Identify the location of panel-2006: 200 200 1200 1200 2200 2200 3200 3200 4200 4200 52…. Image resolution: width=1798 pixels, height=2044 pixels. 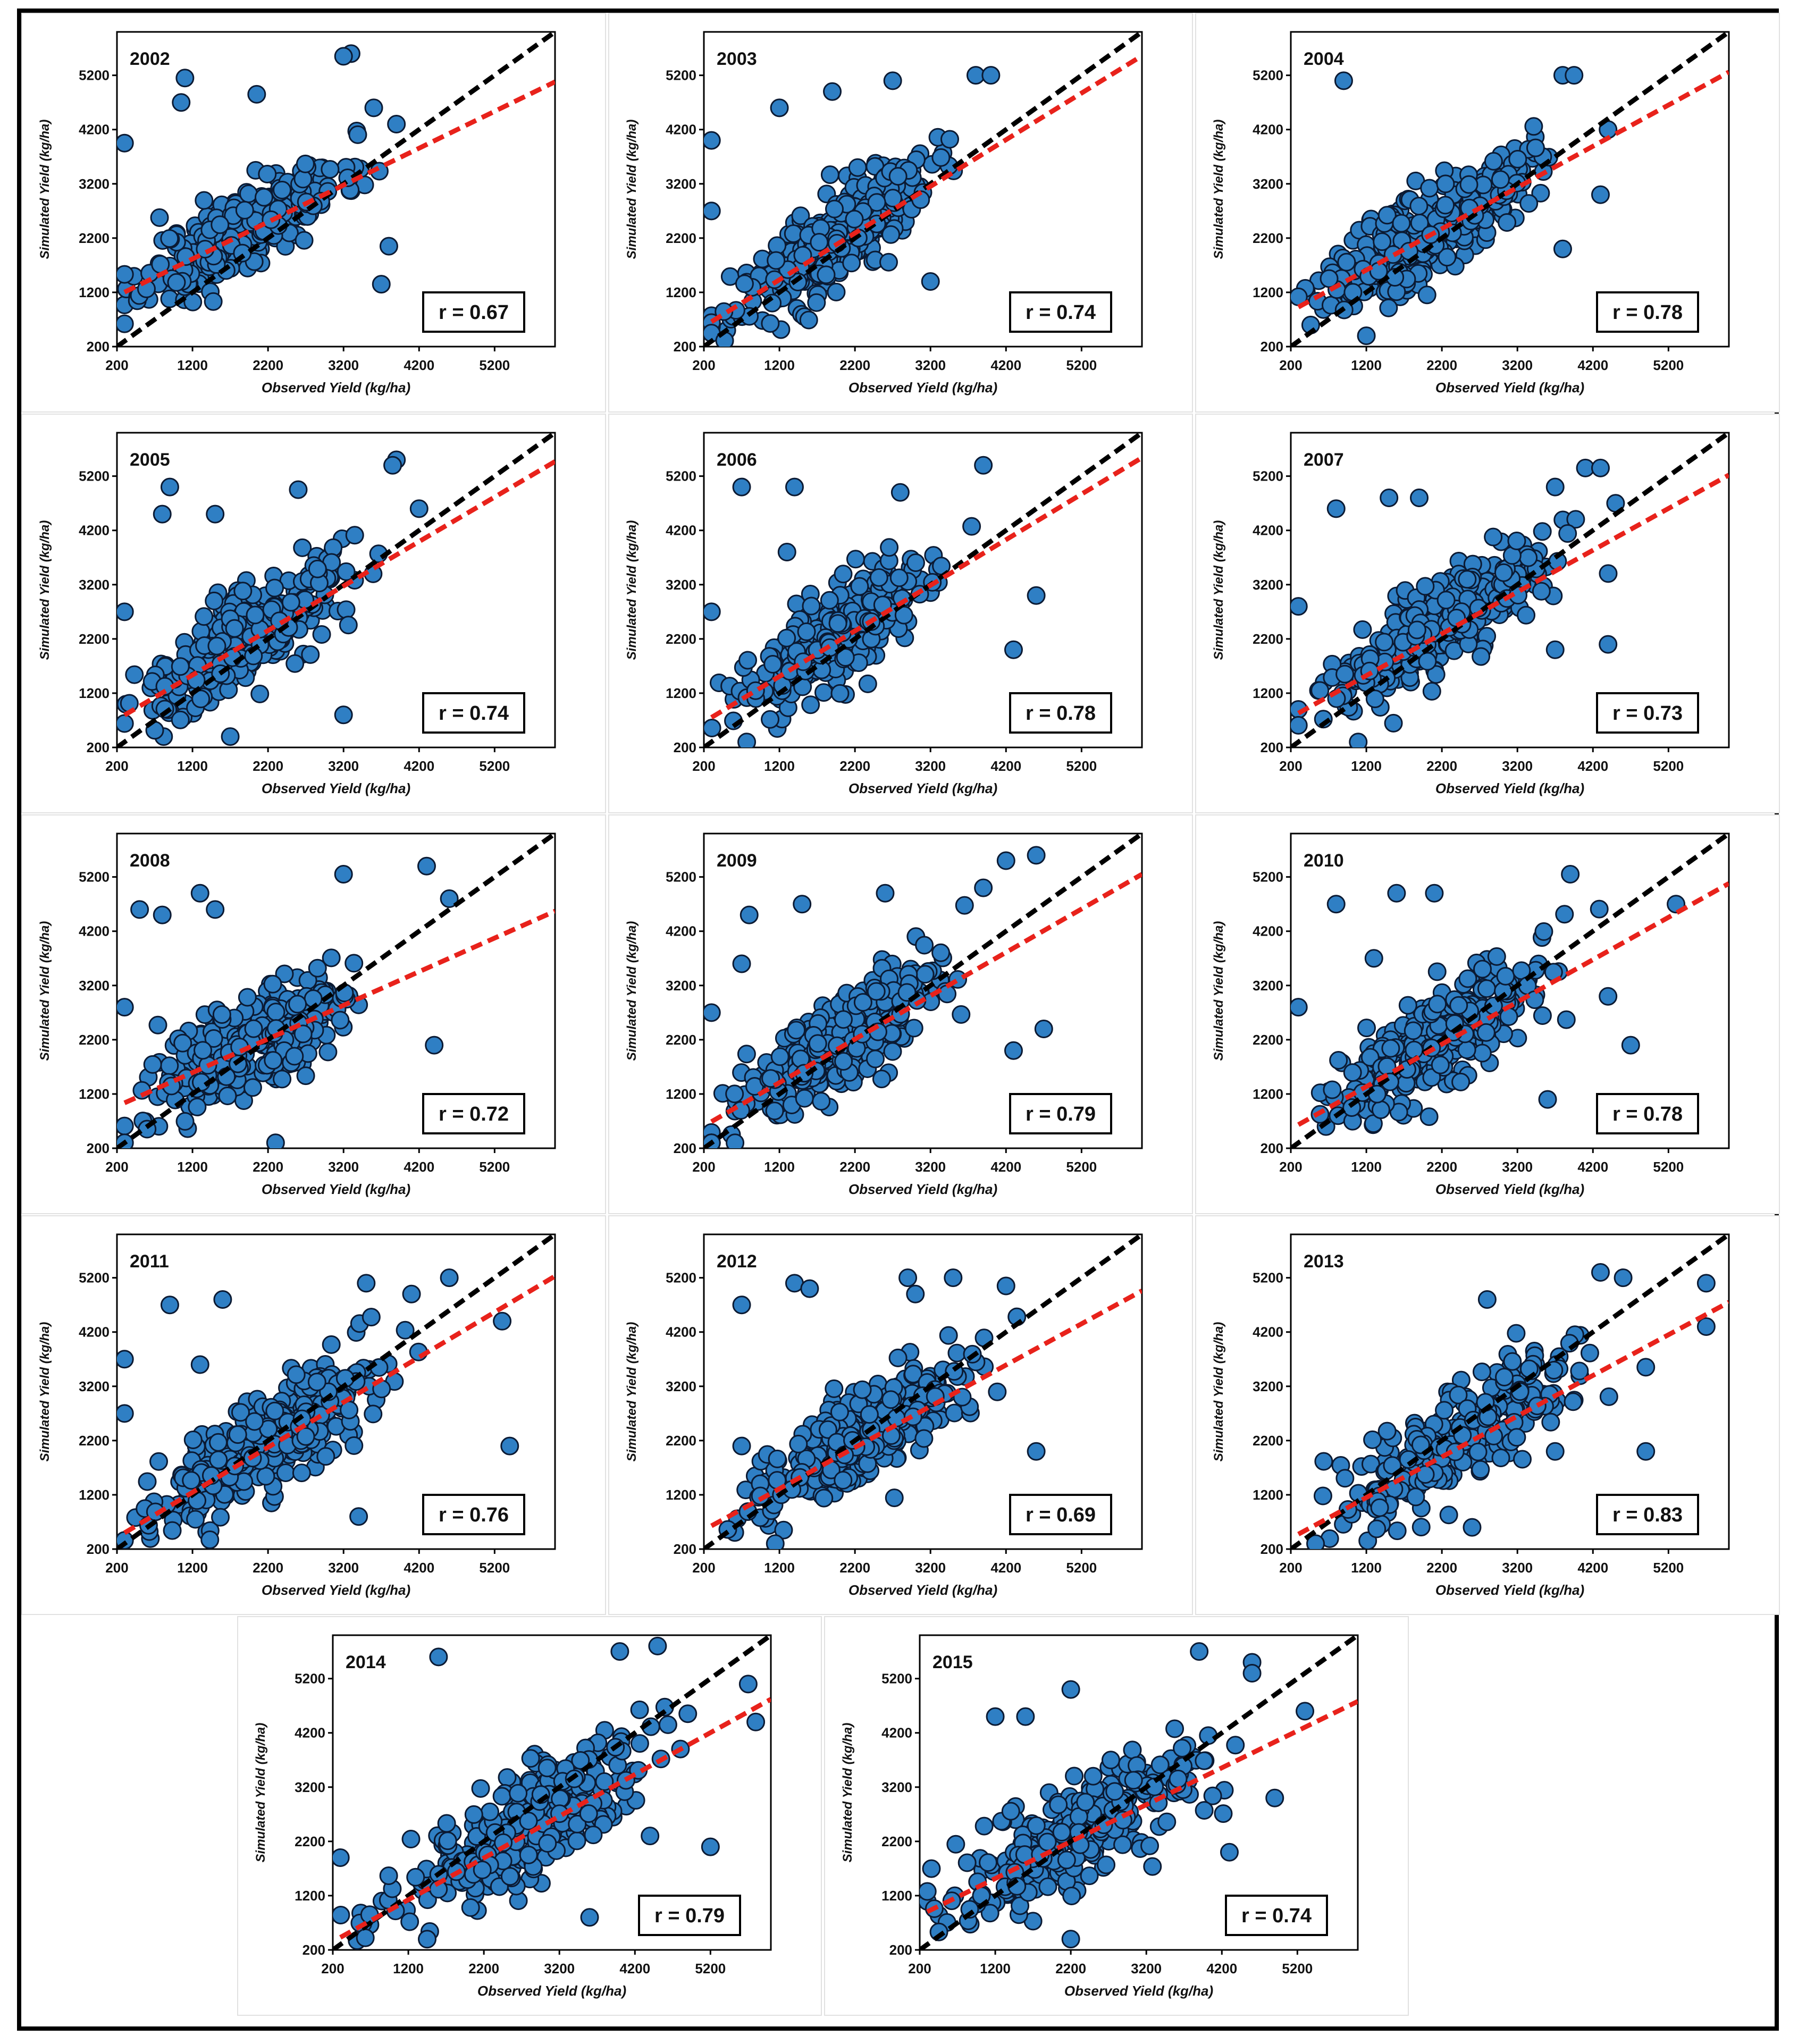
(901, 613).